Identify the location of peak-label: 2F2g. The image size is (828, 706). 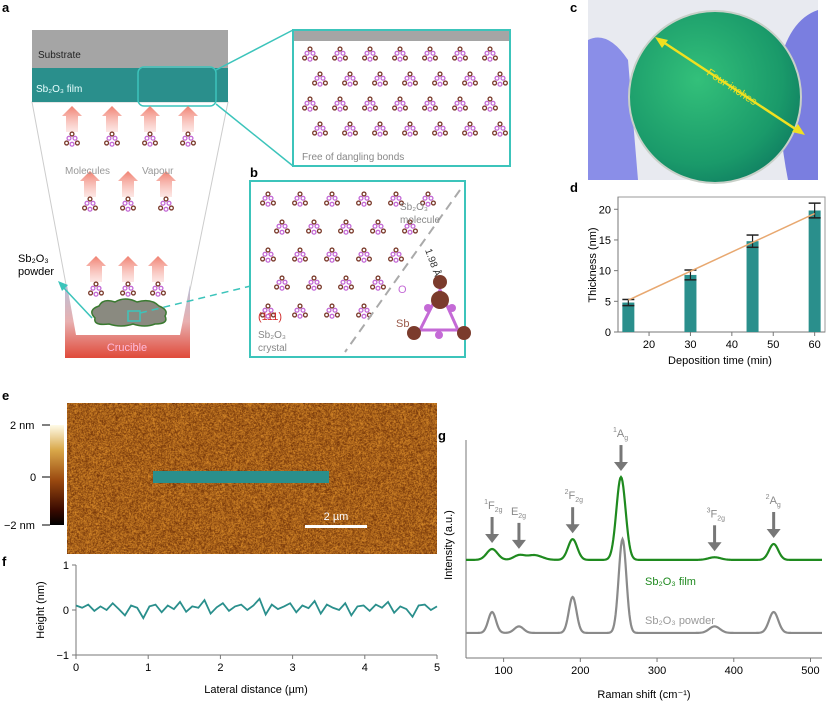
(574, 496).